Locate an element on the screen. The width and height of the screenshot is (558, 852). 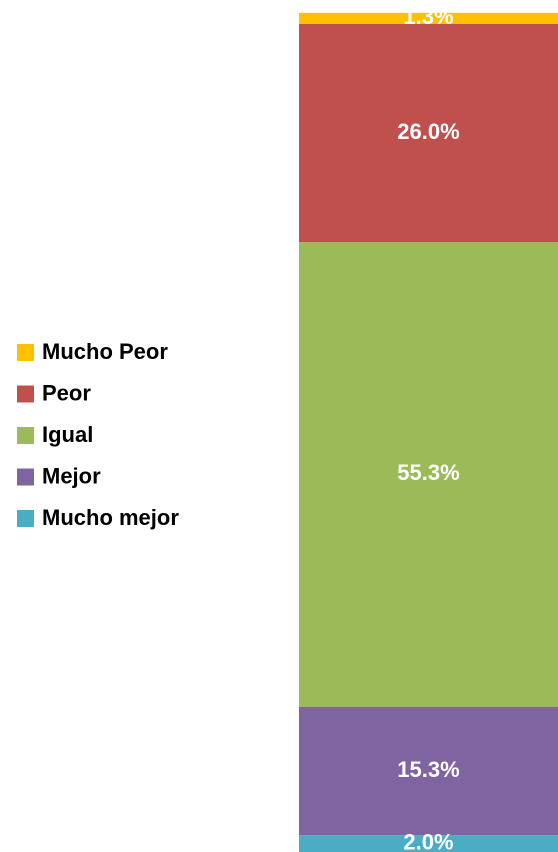
legend-label: Igual is located at coordinates (67, 434).